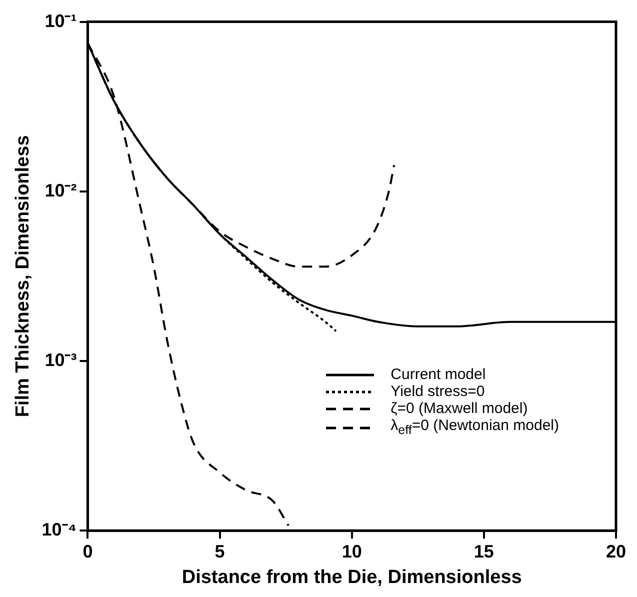 The width and height of the screenshot is (637, 597). What do you see at coordinates (60, 360) in the screenshot?
I see `y-tick-label: 10⁻³` at bounding box center [60, 360].